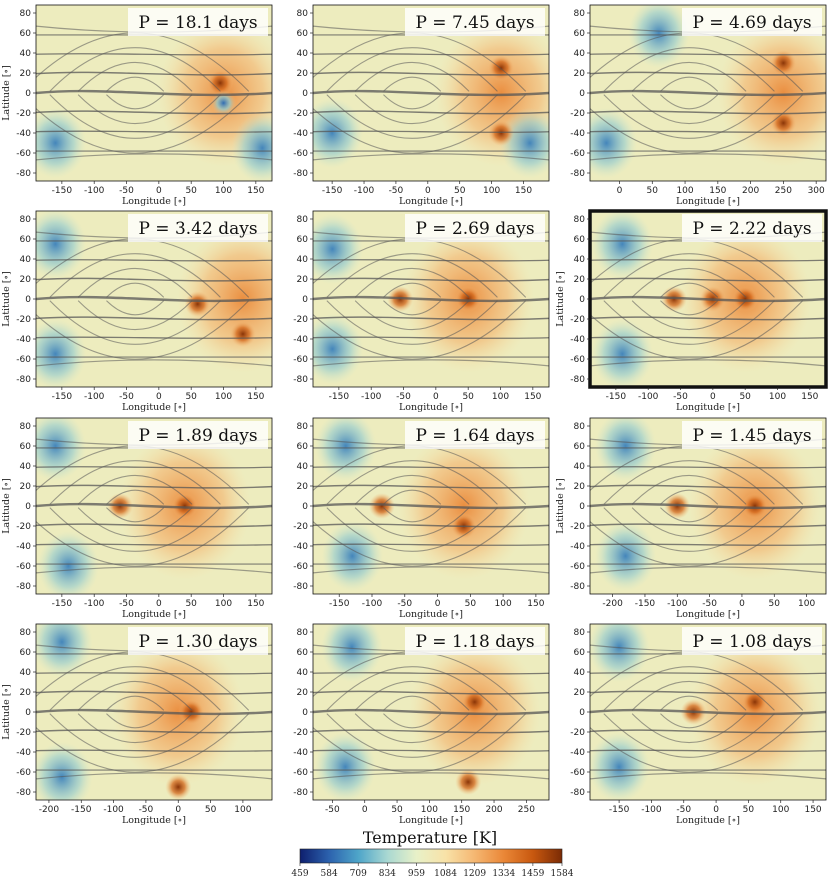 Image resolution: width=830 pixels, height=884 pixels. Describe the element at coordinates (300, 587) in the screenshot. I see `y-tick-label: -80` at that location.